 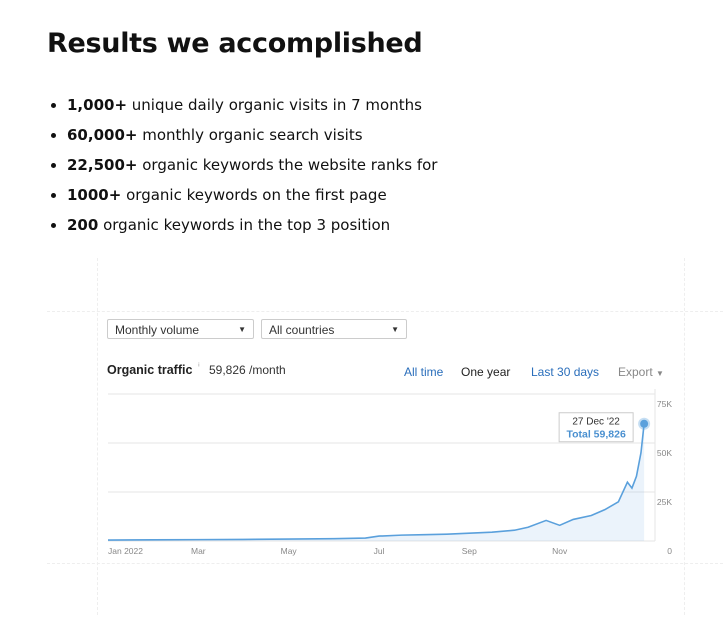 I want to click on area, so click(x=376, y=482).